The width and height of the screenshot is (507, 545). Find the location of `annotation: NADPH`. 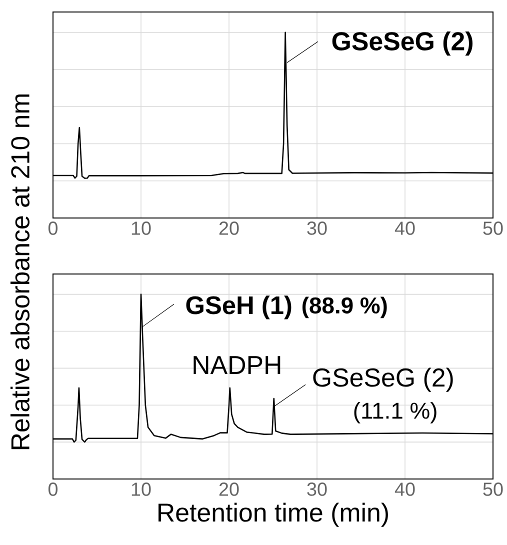

annotation: NADPH is located at coordinates (237, 365).